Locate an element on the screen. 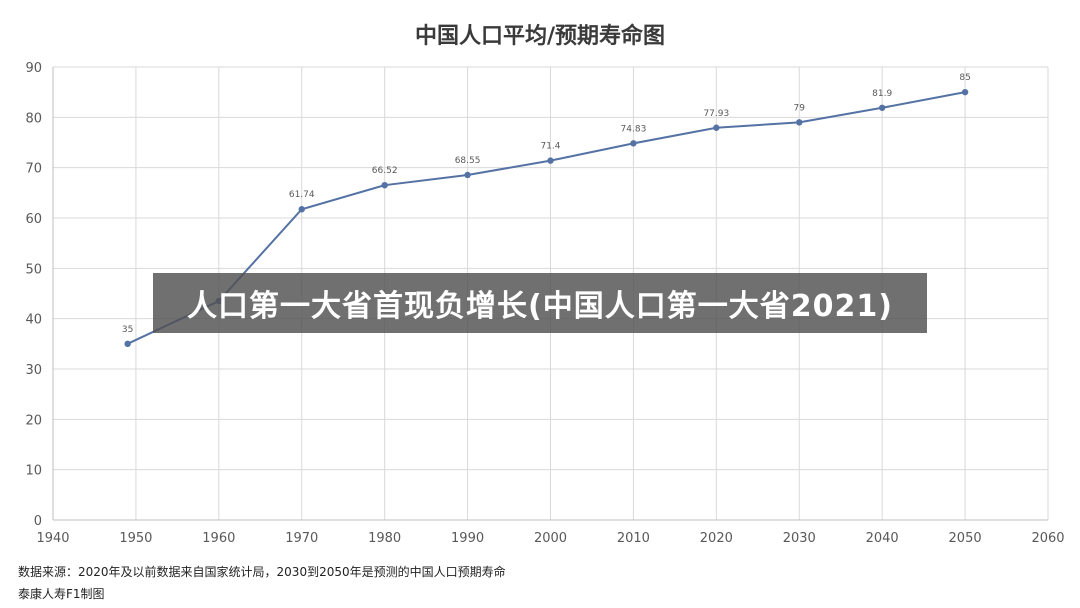  y-tick-label: 30 is located at coordinates (33, 370).